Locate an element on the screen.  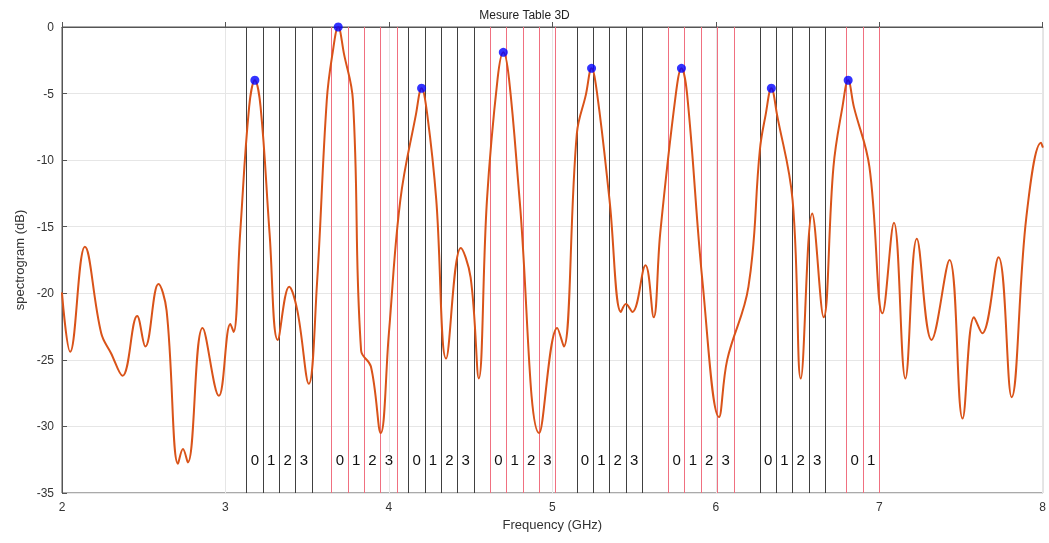
y-tick-label: -20 is located at coordinates (45, 293).